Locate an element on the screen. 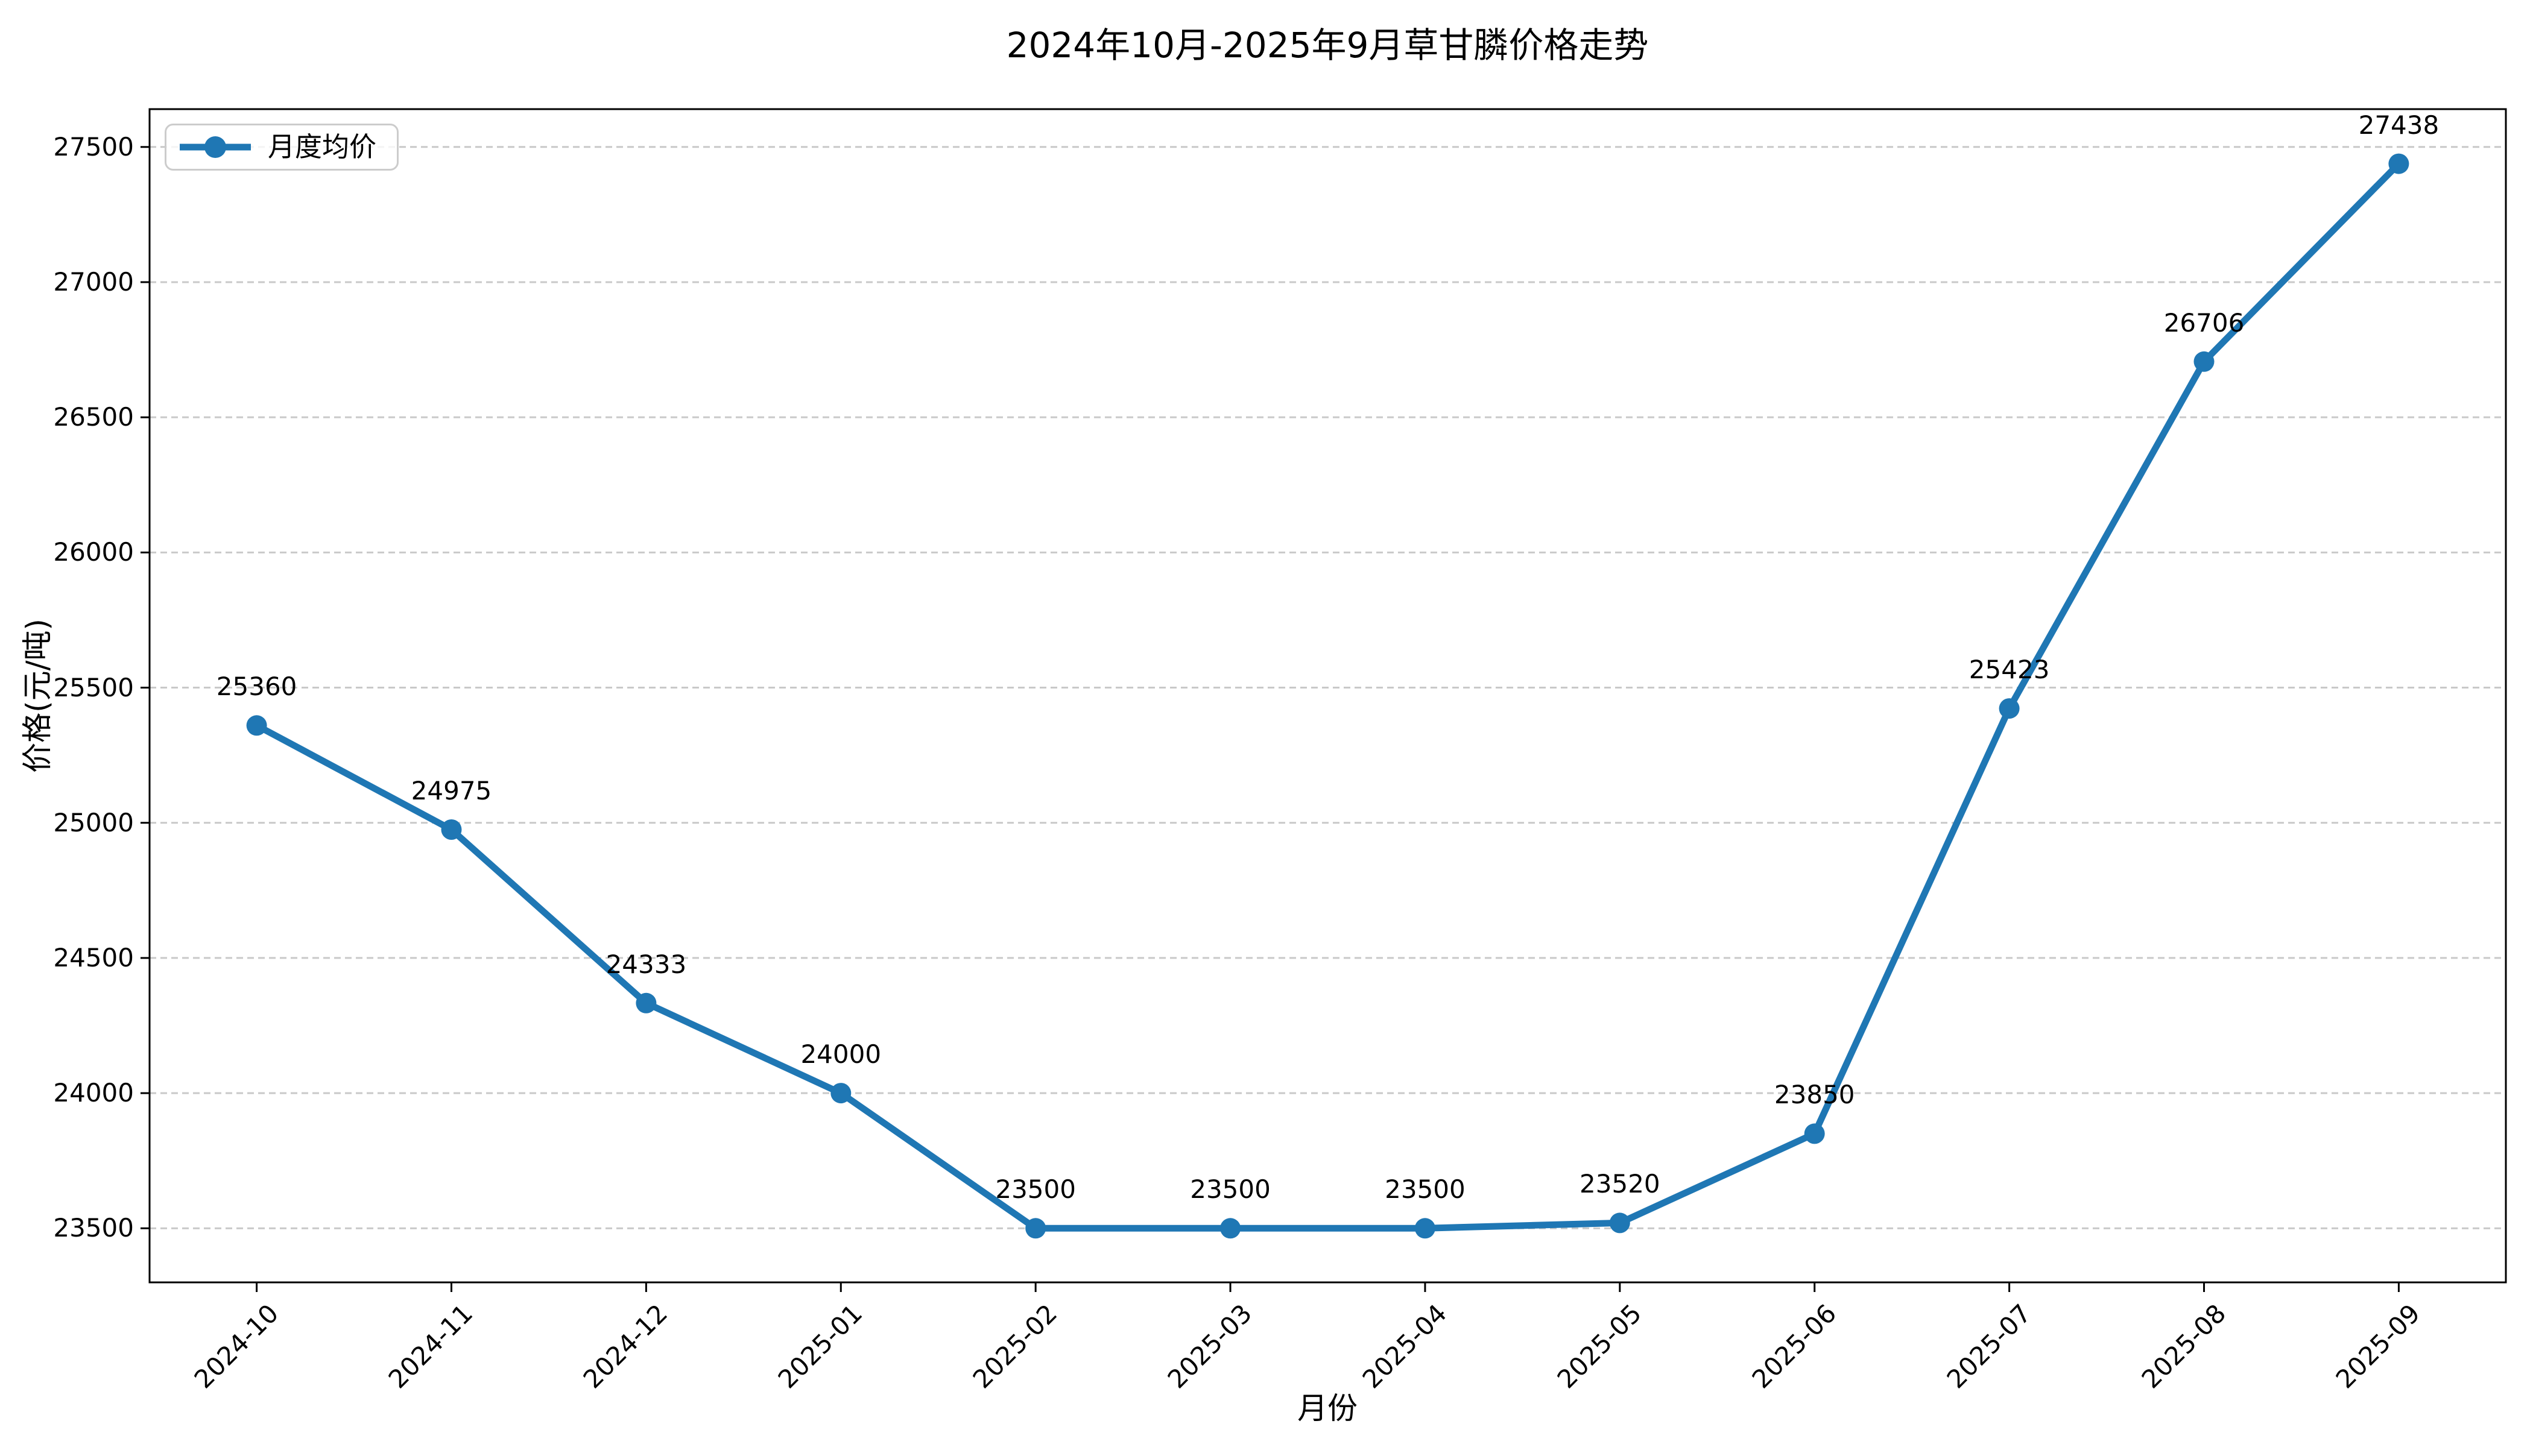 The image size is (2533, 1456). annotation-2025-04: 23500 is located at coordinates (1425, 1190).